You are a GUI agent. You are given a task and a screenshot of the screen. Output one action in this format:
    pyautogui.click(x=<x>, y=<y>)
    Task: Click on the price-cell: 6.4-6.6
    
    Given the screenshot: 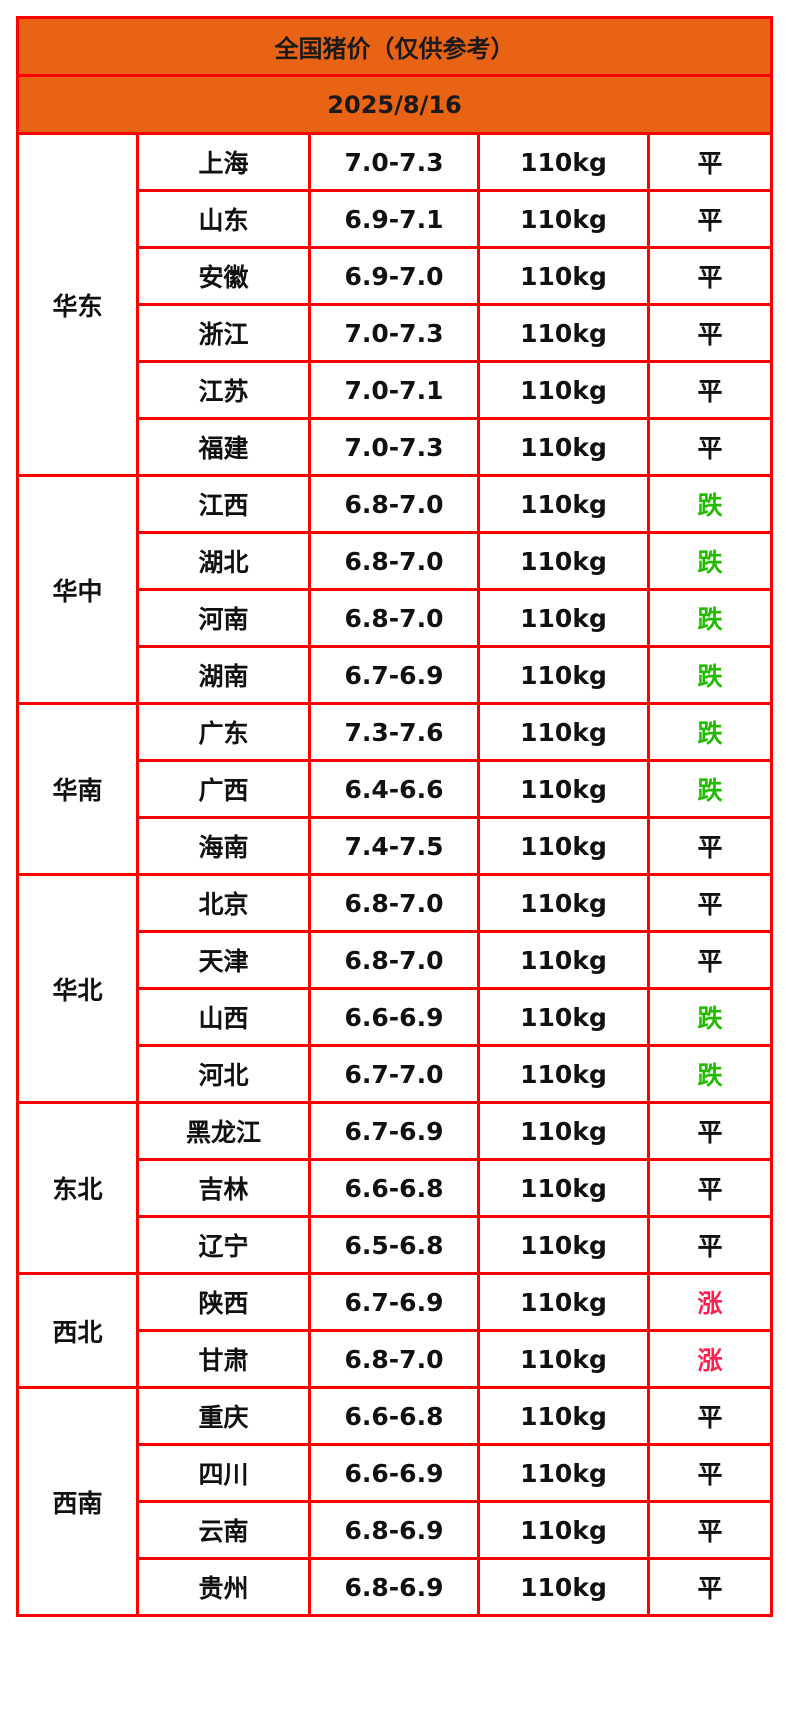 What is the action you would take?
    pyautogui.click(x=394, y=789)
    